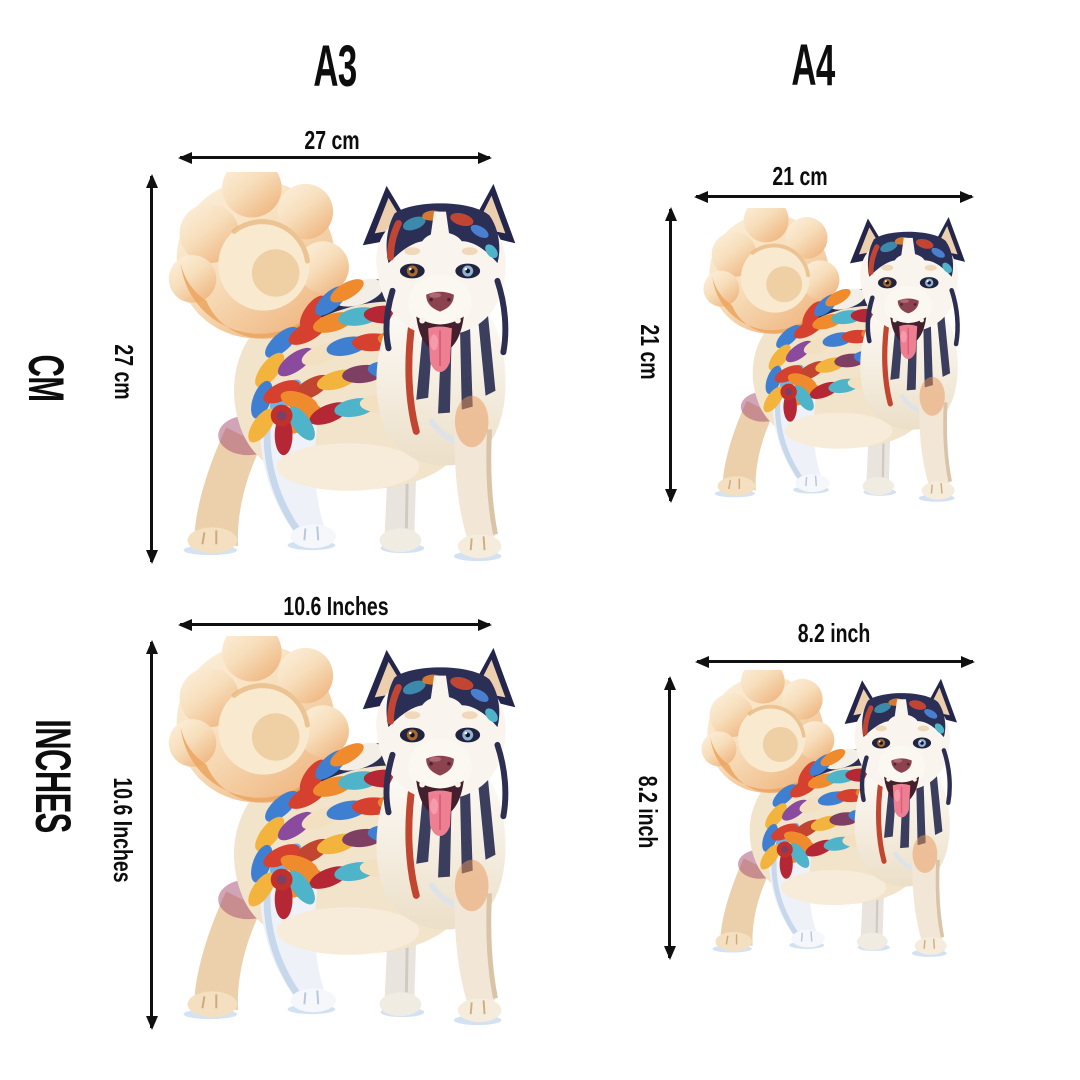 The image size is (1080, 1080). I want to click on height-arrow-a4-inches, so click(669, 818).